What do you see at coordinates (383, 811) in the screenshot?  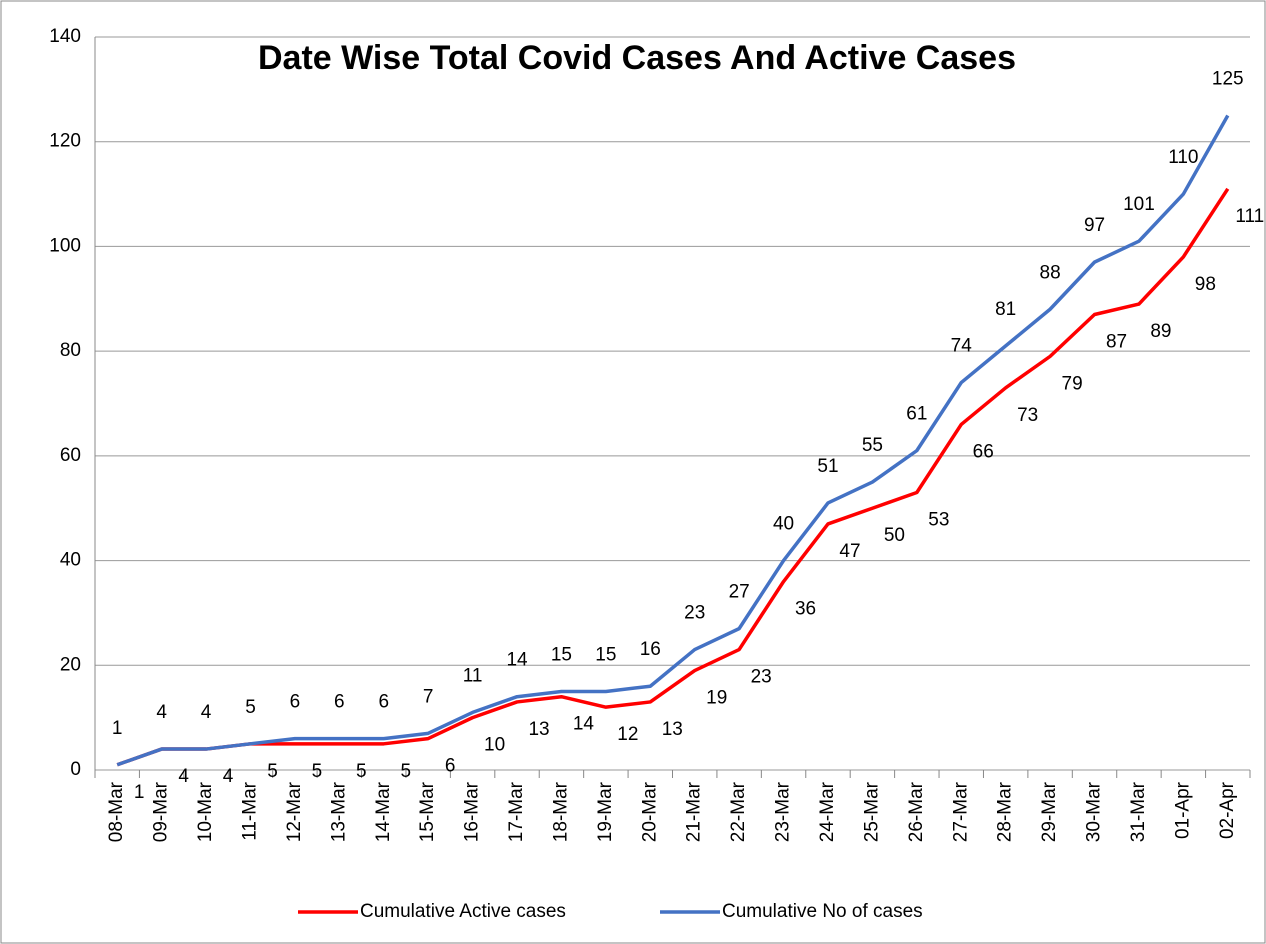 I see `x-tick-label: 14-Mar` at bounding box center [383, 811].